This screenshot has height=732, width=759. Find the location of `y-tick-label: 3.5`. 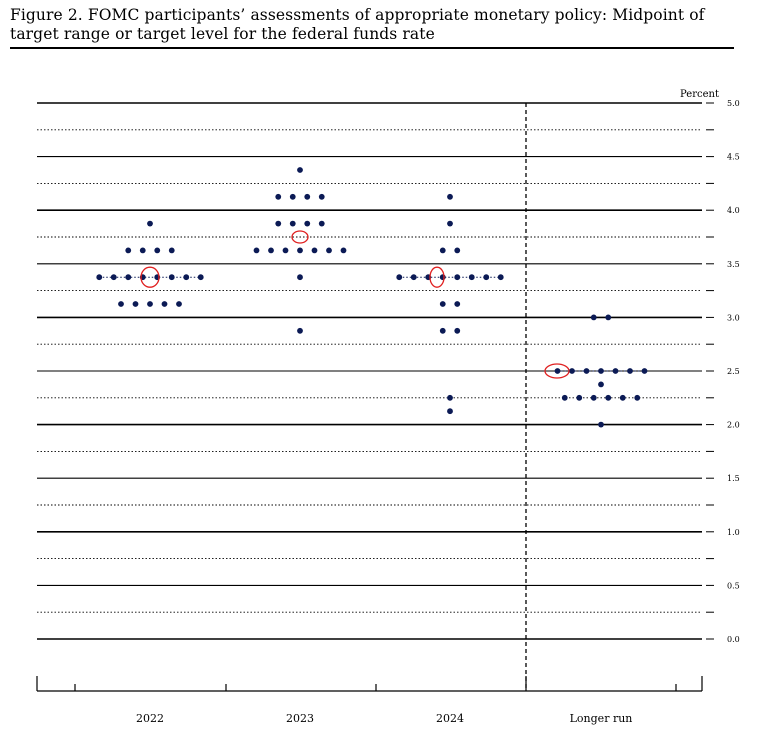

y-tick-label: 3.5 is located at coordinates (733, 264).